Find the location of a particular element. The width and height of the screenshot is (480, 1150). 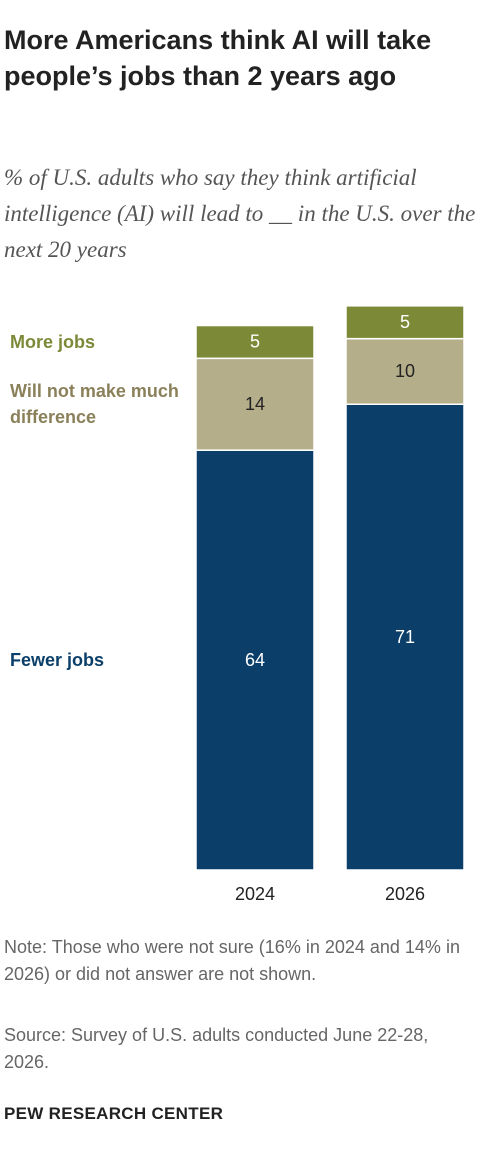

legend-label: More jobs is located at coordinates (53, 341).